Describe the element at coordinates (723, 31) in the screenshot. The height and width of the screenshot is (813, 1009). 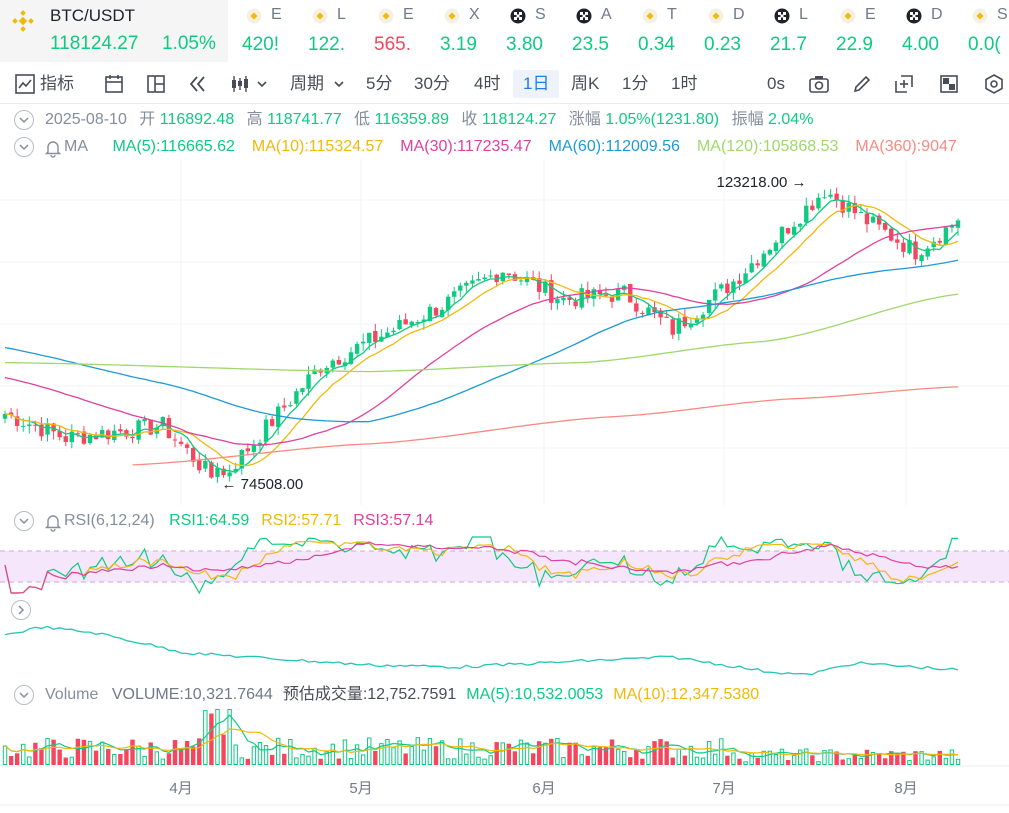
I see `ticker-item: D 0.23` at that location.